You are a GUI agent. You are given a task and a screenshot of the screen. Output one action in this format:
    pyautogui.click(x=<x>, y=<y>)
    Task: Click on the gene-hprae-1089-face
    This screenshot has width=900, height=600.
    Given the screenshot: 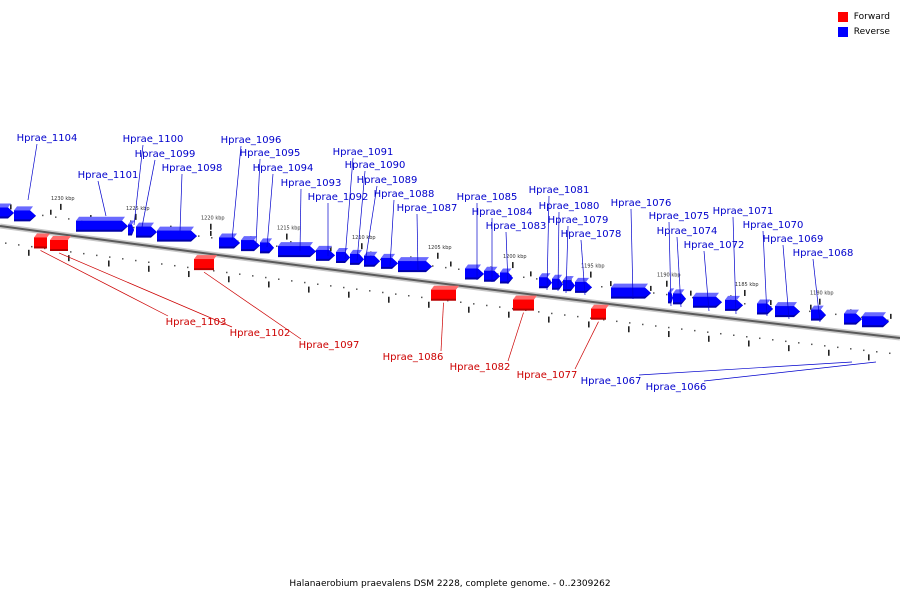 What is the action you would take?
    pyautogui.click(x=372, y=260)
    